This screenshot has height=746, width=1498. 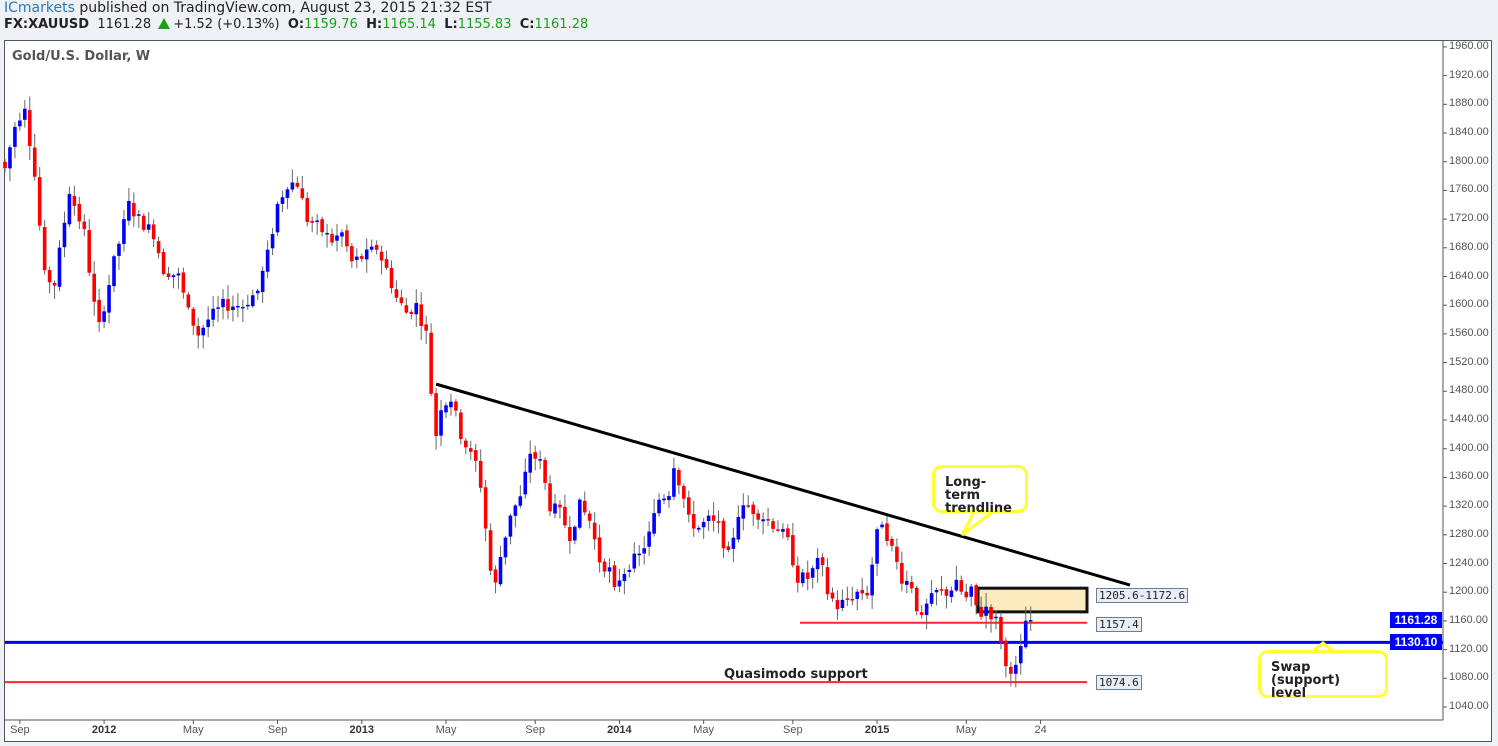 What do you see at coordinates (1323, 675) in the screenshot?
I see `swap-level-callout: Swap (support) level` at bounding box center [1323, 675].